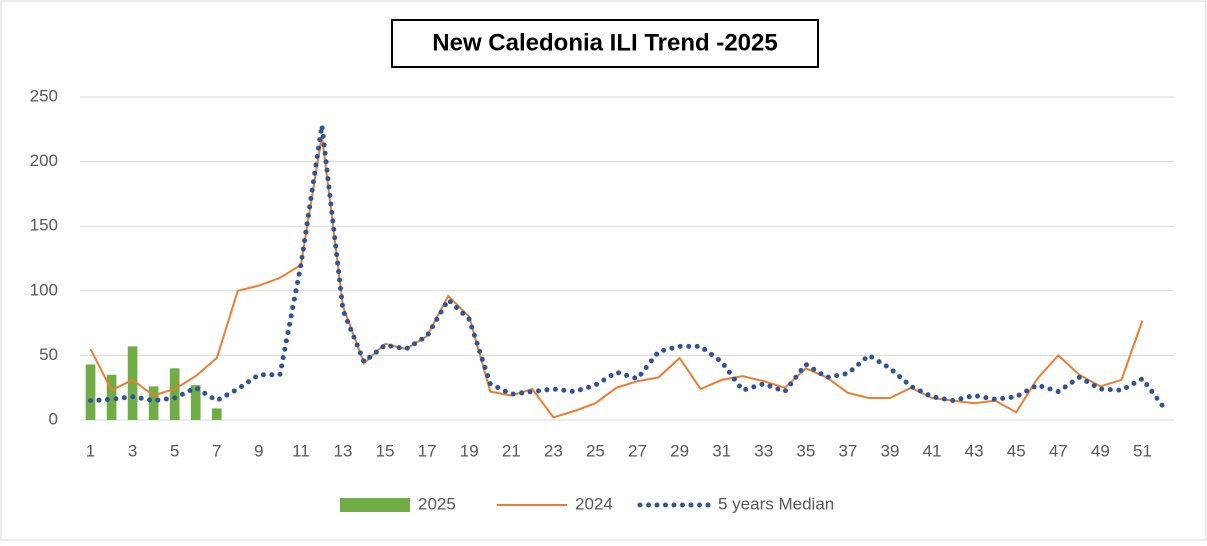 The image size is (1207, 546). I want to click on x-tick-label: 51, so click(1142, 450).